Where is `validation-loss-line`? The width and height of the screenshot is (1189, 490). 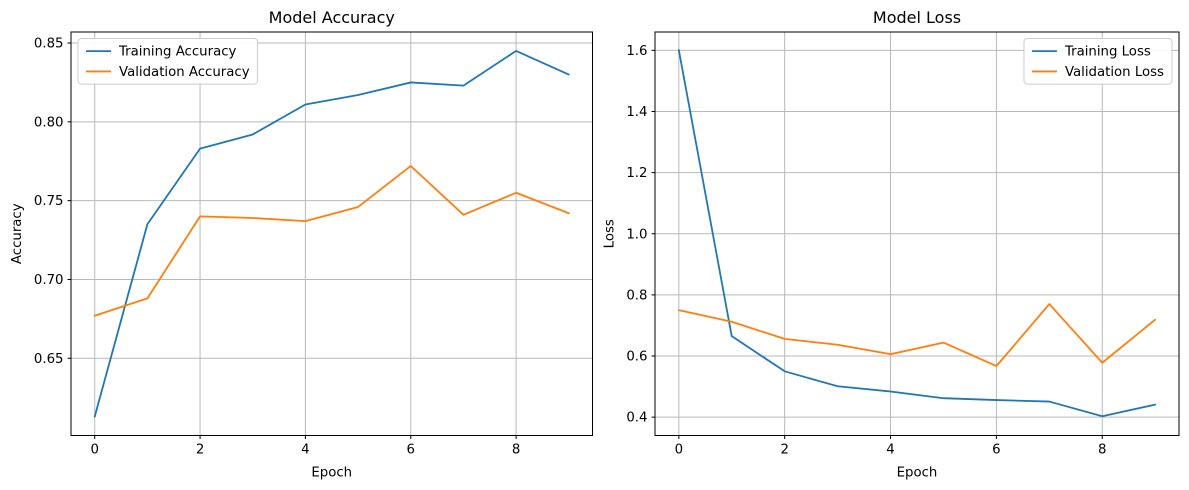 validation-loss-line is located at coordinates (917, 335).